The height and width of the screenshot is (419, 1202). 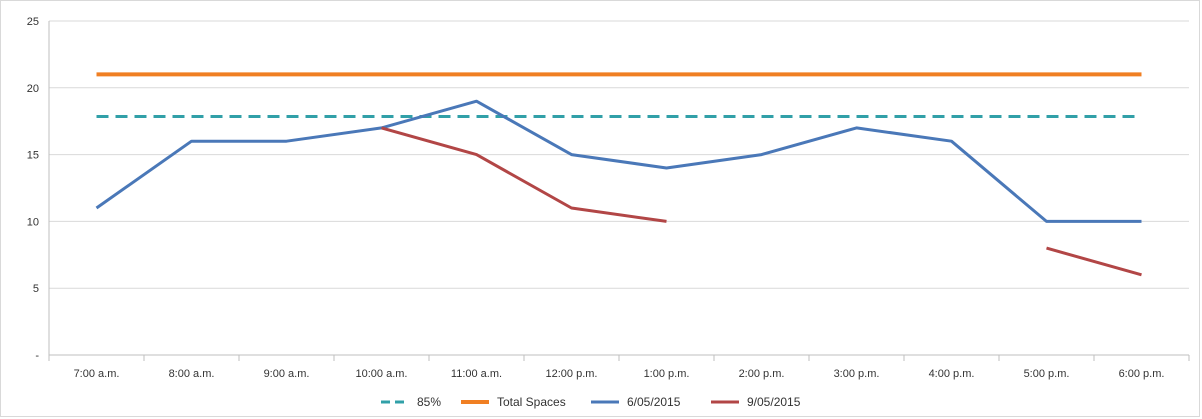 I want to click on x-tick-label: 1:00 p.m., so click(x=667, y=374).